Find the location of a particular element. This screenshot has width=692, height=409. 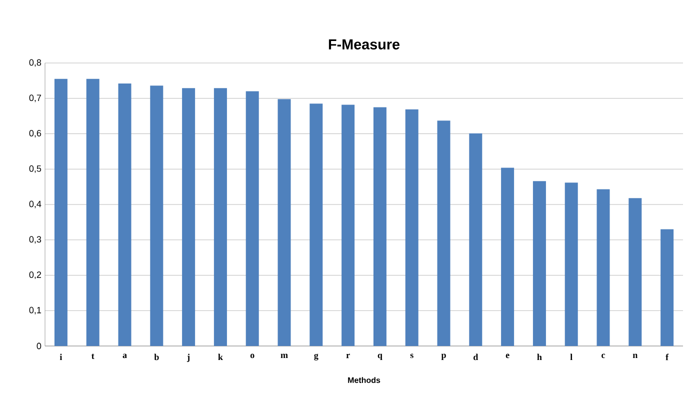

x-tick-label: a is located at coordinates (124, 356).